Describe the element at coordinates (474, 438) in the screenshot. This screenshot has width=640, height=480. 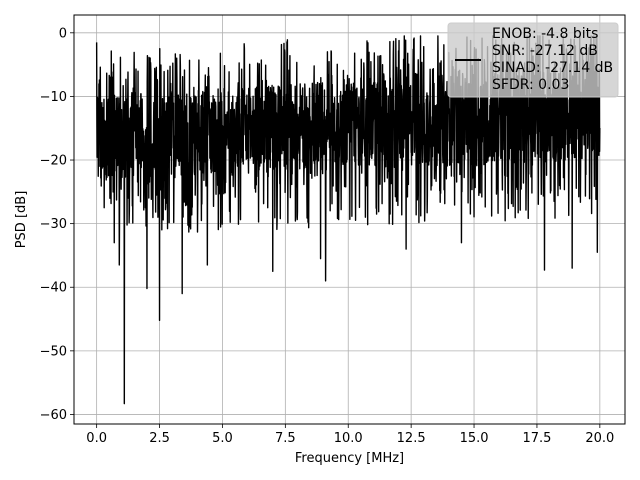
I see `x-tick-label: 15.0` at that location.